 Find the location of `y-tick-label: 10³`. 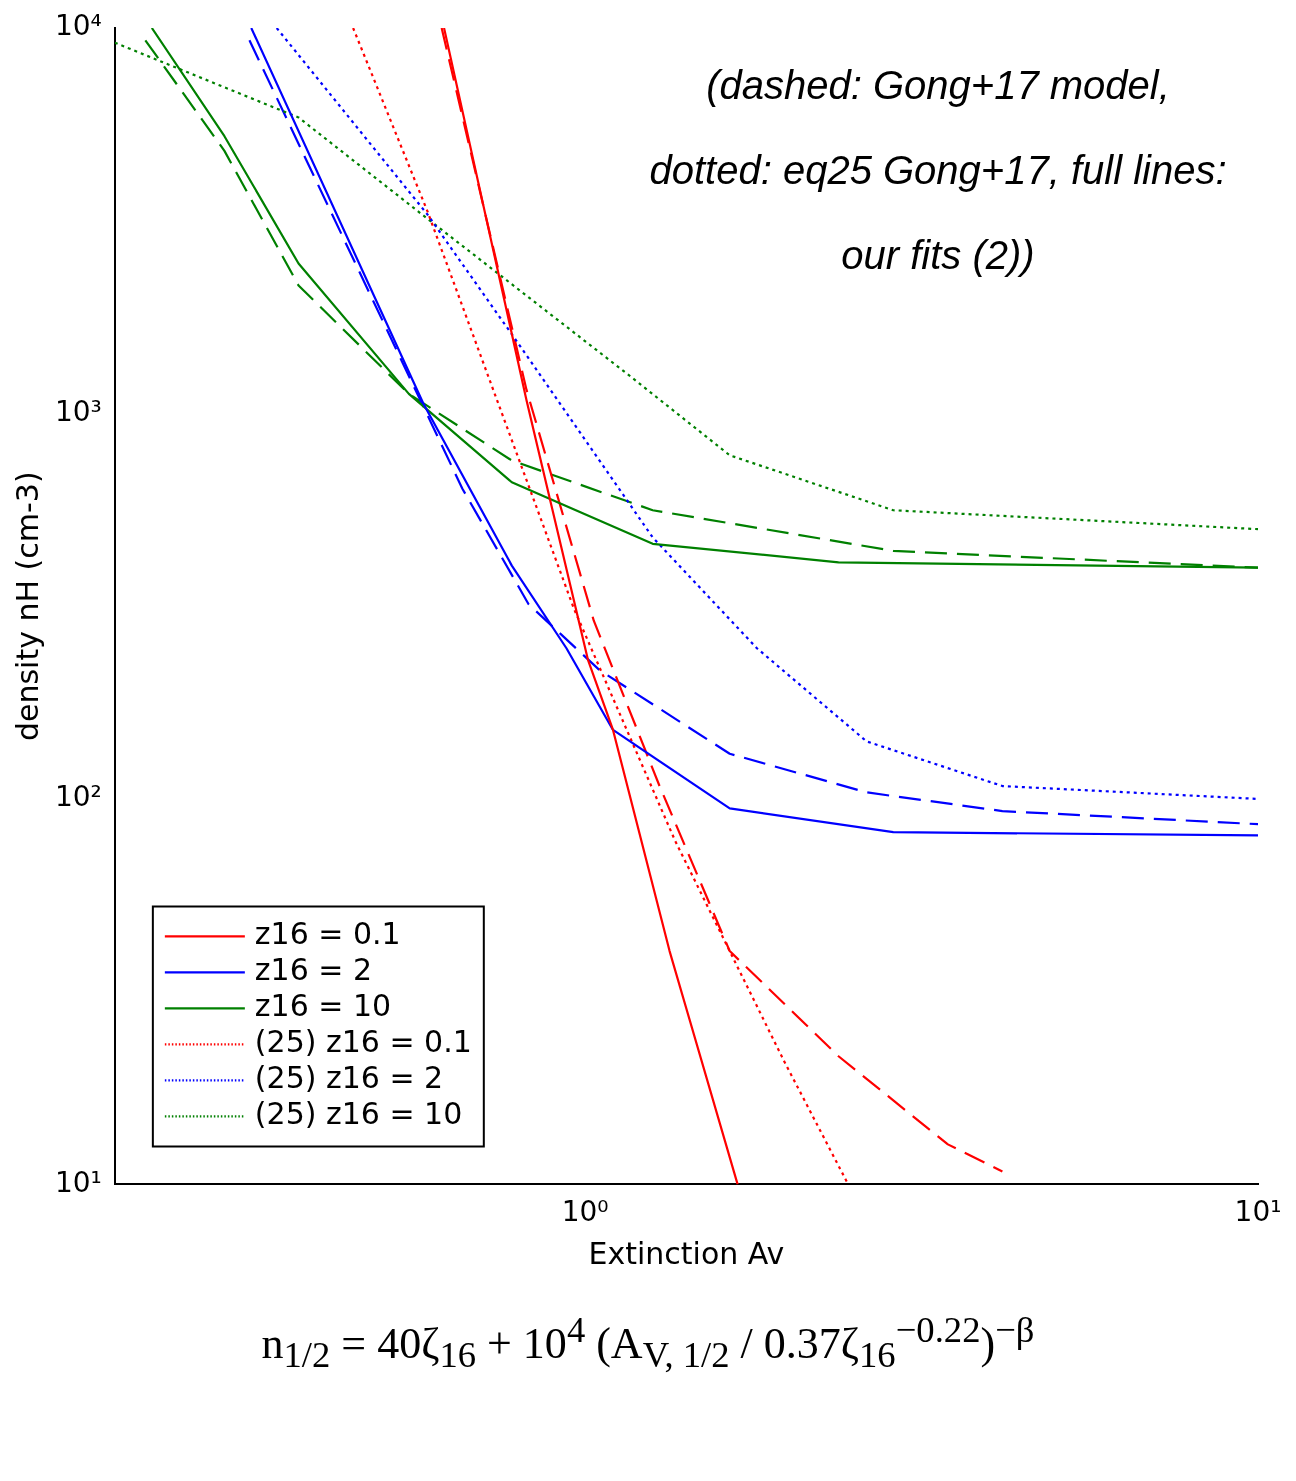

y-tick-label: 10³ is located at coordinates (78, 411).